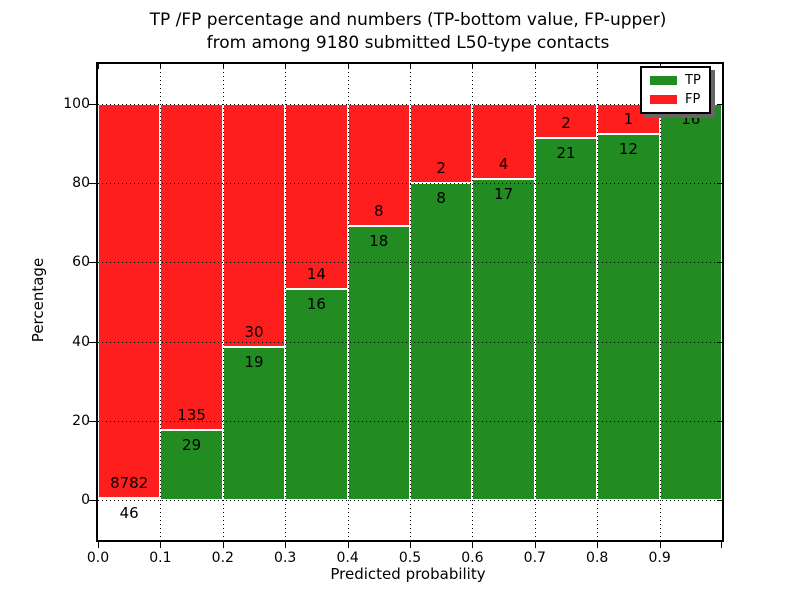  I want to click on x-tick-label: 0.8, so click(597, 558).